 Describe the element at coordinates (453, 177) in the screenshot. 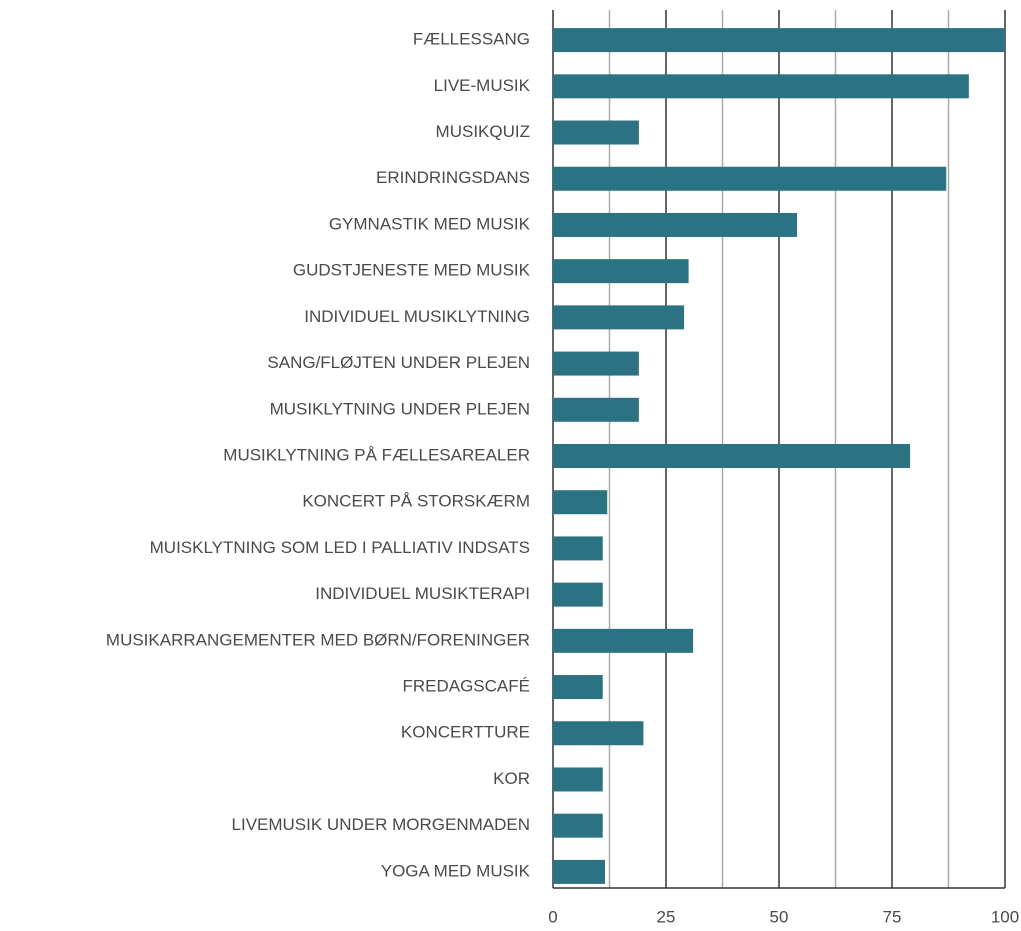

I see `y-tick-label: ERINDRINGSDANS` at that location.